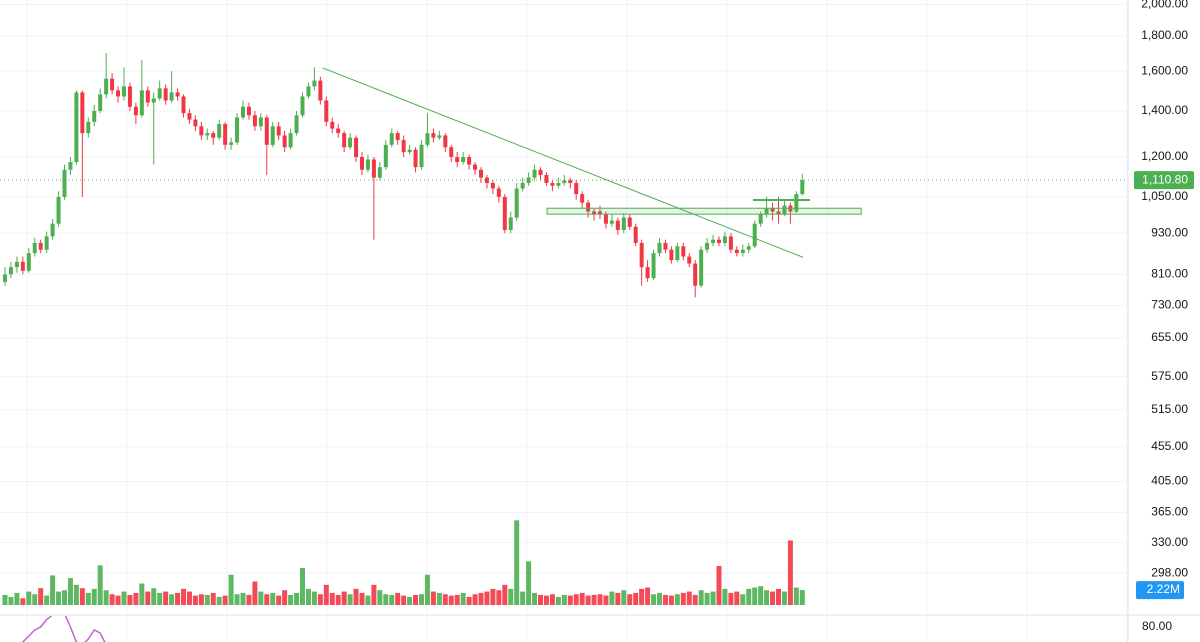  What do you see at coordinates (1157, 626) in the screenshot?
I see `rsi-tick-label: 80.00` at bounding box center [1157, 626].